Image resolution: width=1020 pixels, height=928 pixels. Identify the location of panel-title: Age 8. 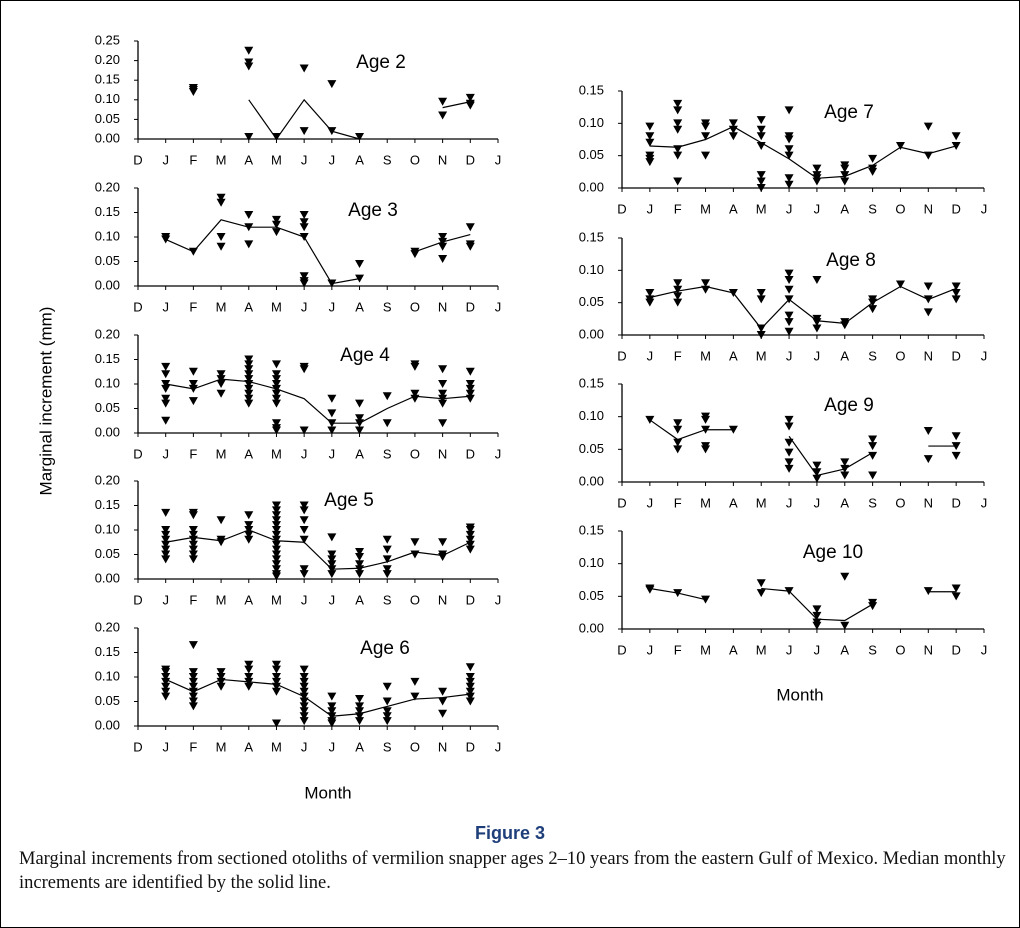
(851, 260).